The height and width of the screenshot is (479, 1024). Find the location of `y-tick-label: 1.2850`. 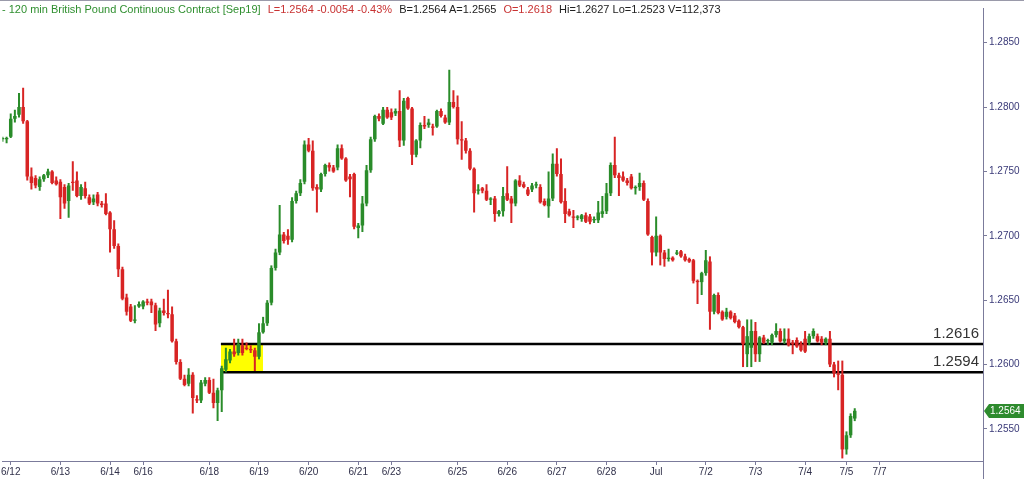

y-tick-label: 1.2850 is located at coordinates (1005, 42).